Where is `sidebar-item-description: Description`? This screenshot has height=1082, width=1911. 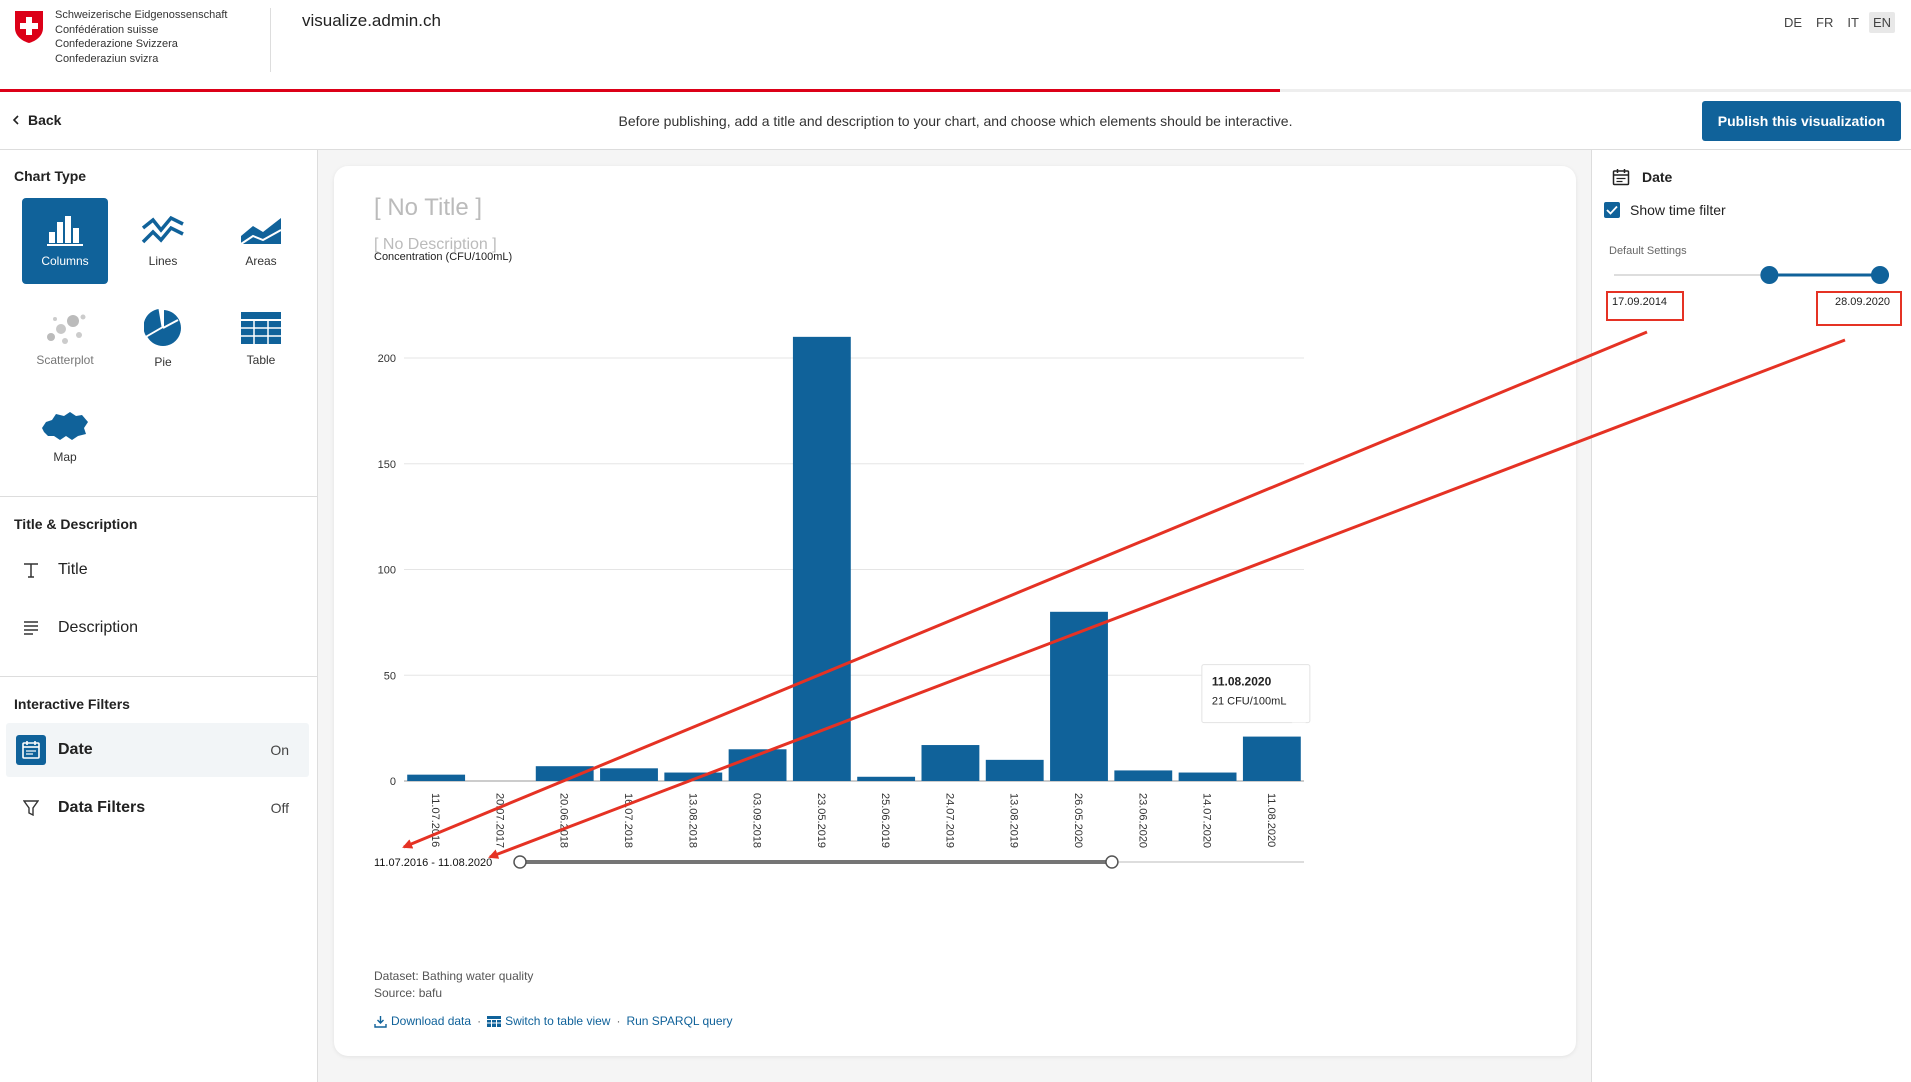
sidebar-item-description: Description is located at coordinates (157, 628).